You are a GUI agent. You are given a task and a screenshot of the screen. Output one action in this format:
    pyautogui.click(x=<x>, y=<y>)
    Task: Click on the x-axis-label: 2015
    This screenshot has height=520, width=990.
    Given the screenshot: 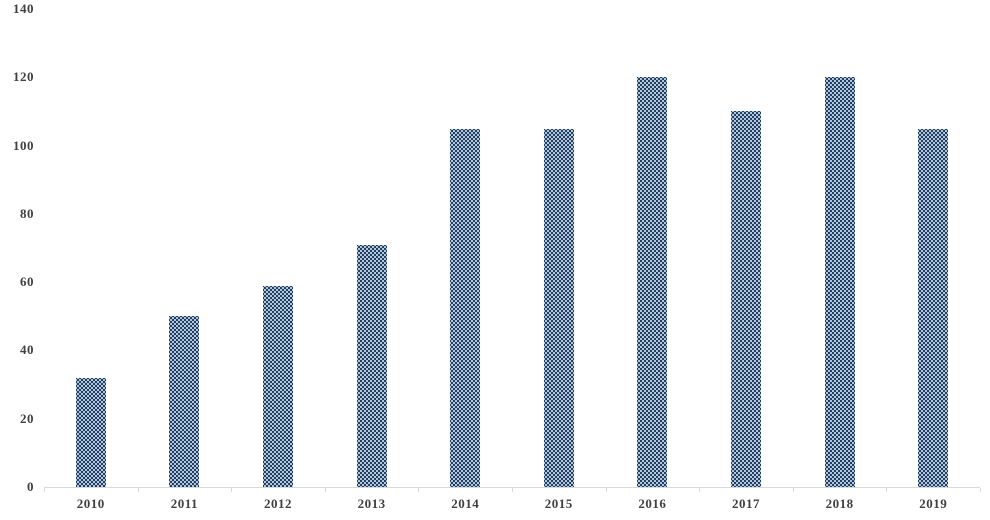 What is the action you would take?
    pyautogui.click(x=558, y=503)
    